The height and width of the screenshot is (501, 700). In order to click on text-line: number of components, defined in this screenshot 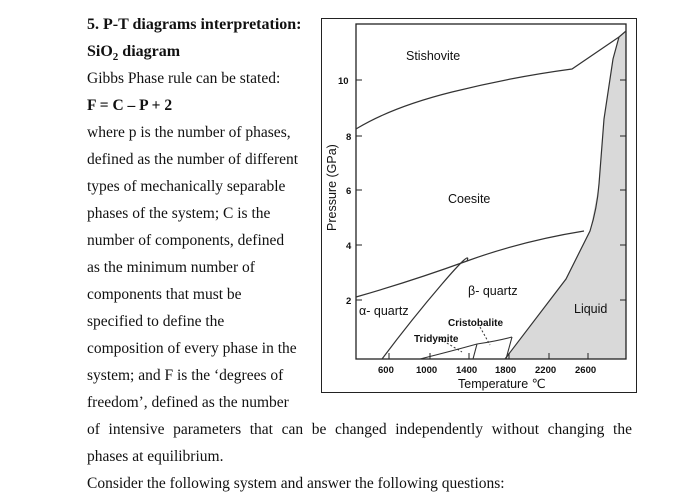, I will do `click(186, 240)`.